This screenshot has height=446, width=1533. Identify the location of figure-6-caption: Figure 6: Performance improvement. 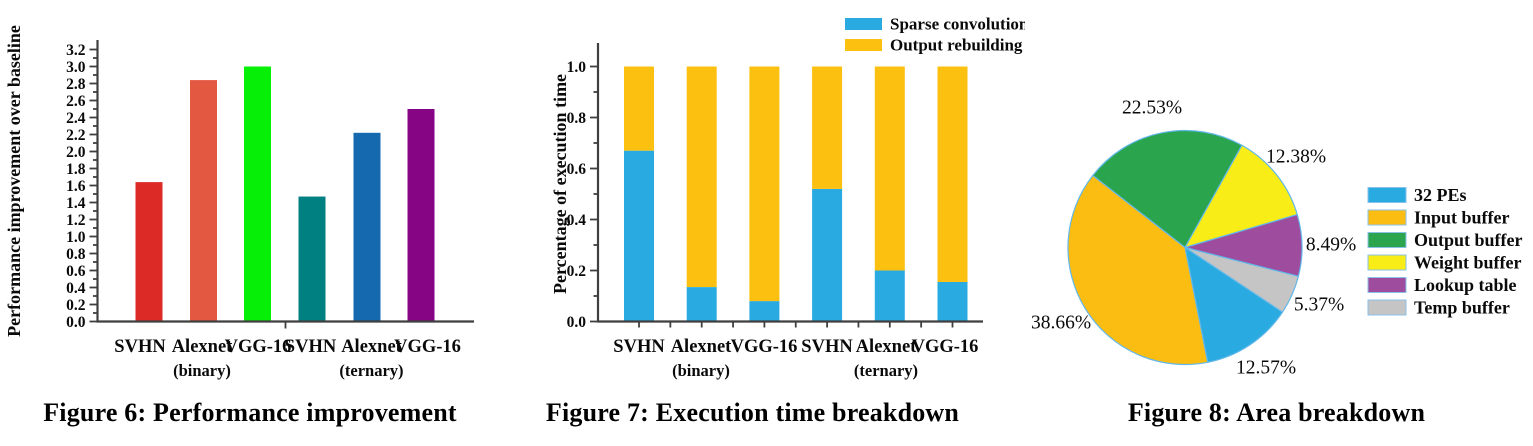
(250, 412).